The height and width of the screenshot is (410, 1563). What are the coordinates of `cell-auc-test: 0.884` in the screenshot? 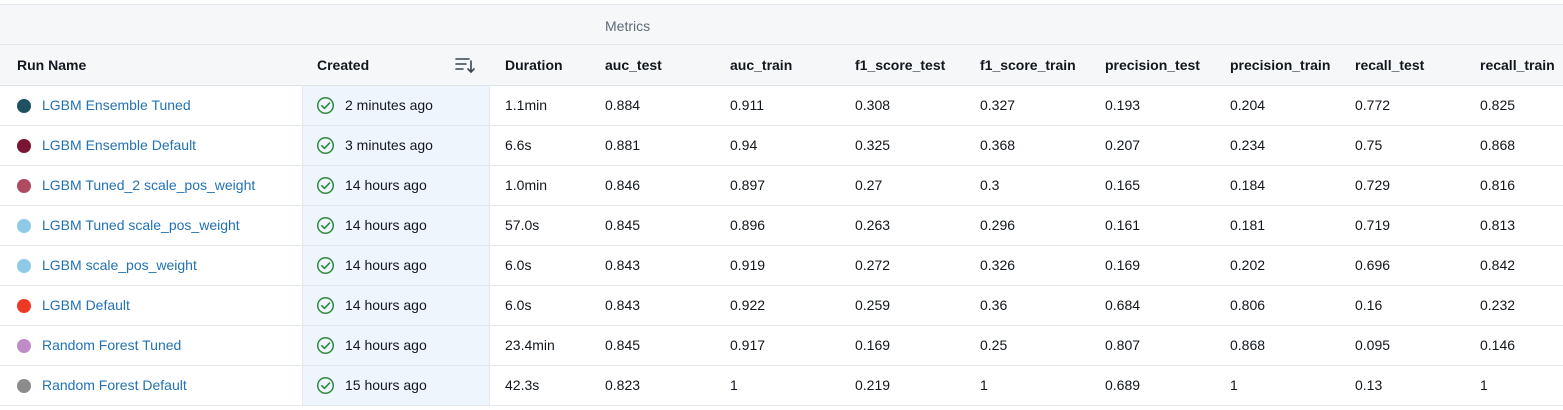 It's located at (623, 105).